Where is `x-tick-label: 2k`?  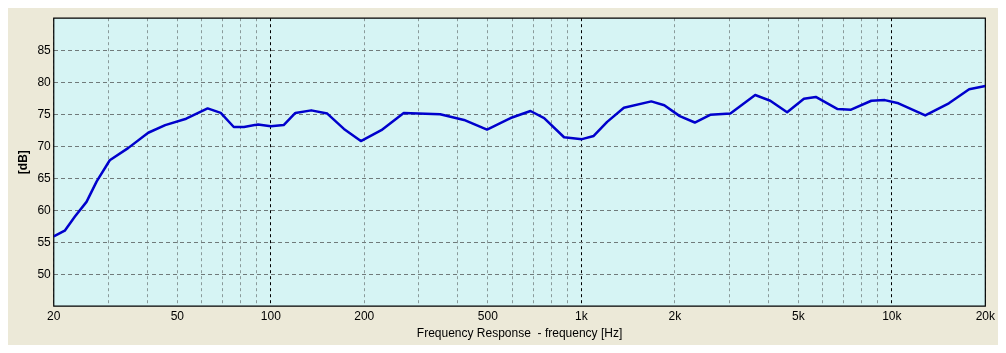 x-tick-label: 2k is located at coordinates (675, 315).